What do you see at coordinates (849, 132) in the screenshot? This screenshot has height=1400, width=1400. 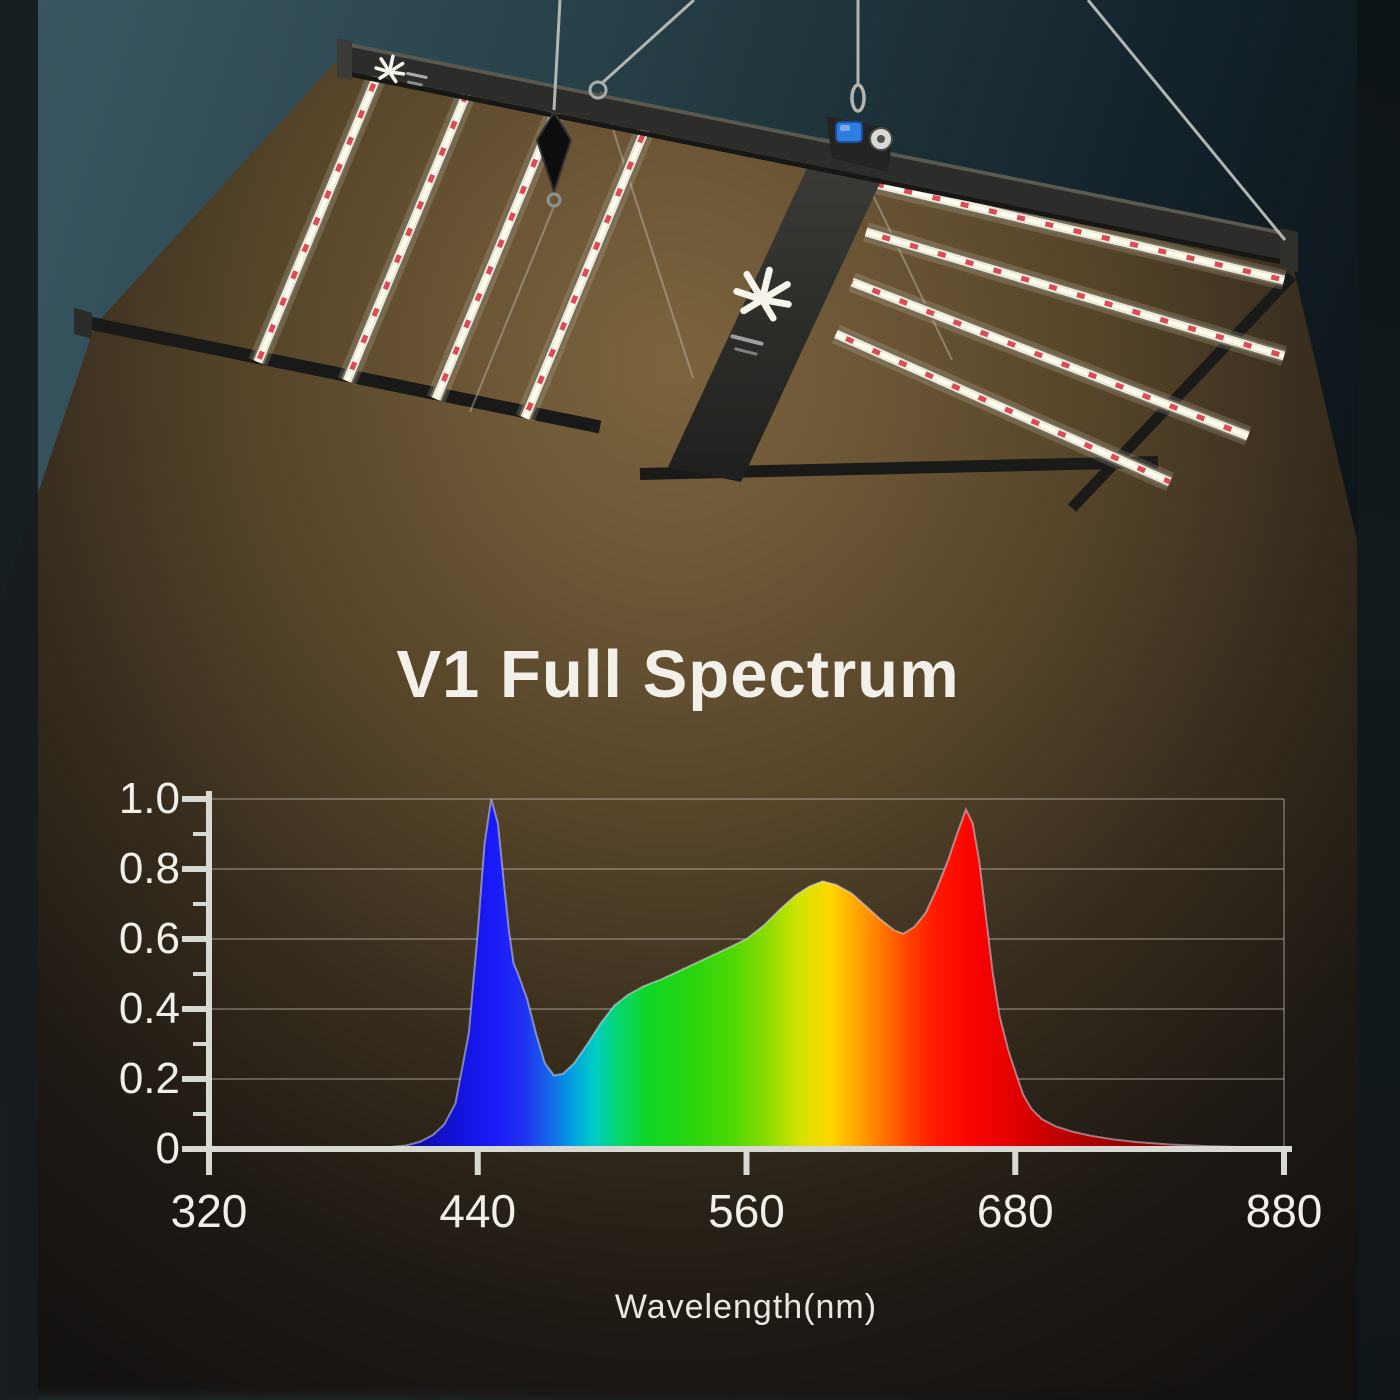 I see `blue-indicator-icon` at bounding box center [849, 132].